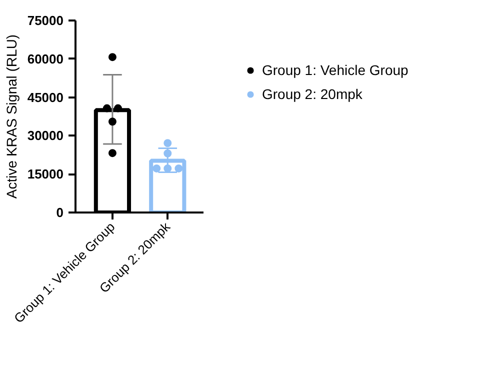 Image resolution: width=487 pixels, height=370 pixels. Describe the element at coordinates (45, 136) in the screenshot. I see `y-tick-label: 30000` at that location.